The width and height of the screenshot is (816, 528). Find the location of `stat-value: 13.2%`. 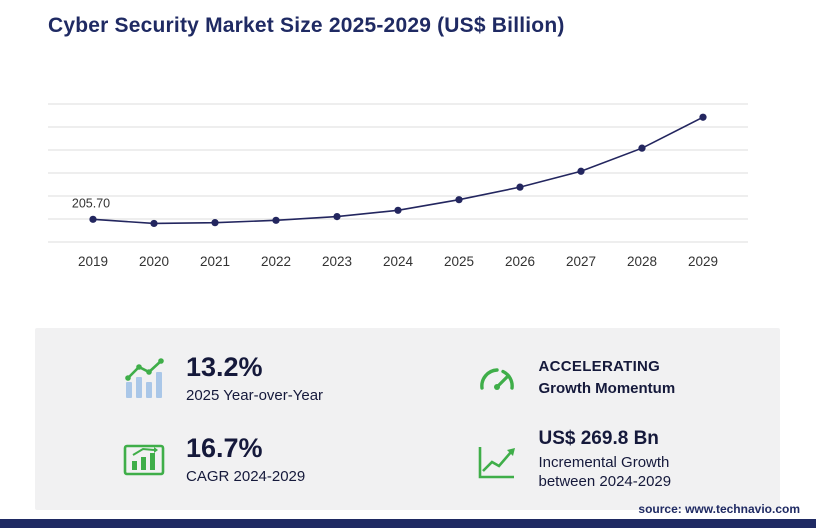

stat-value: 13.2% is located at coordinates (224, 367).